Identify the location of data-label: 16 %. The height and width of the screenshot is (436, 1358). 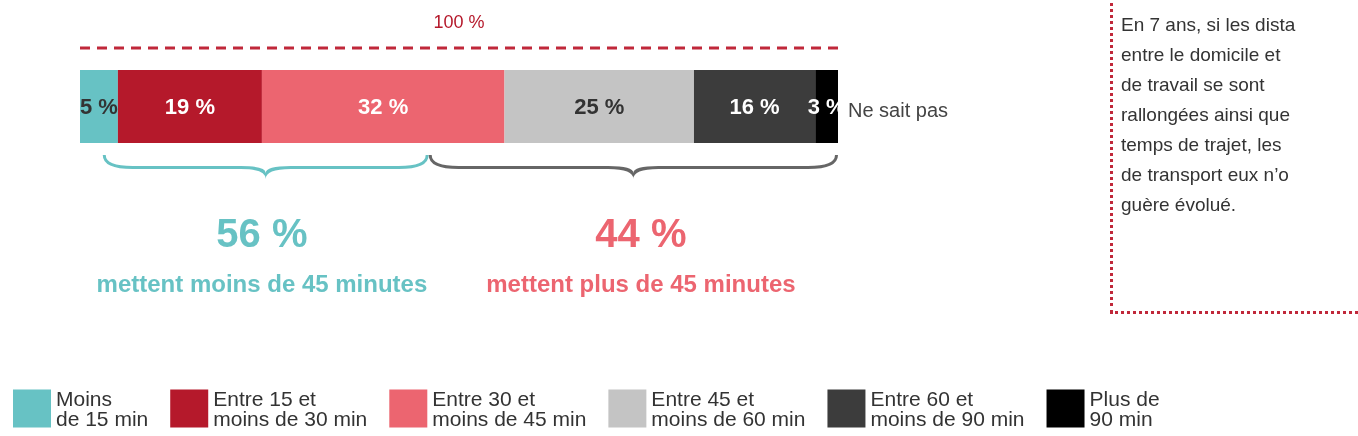
(754, 106).